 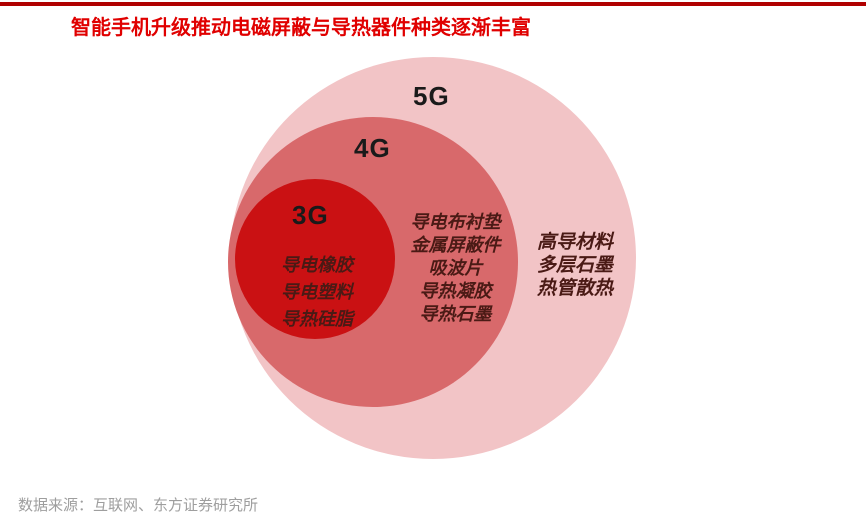 I want to click on item-3g-1: 导电橡胶, so click(x=317, y=265).